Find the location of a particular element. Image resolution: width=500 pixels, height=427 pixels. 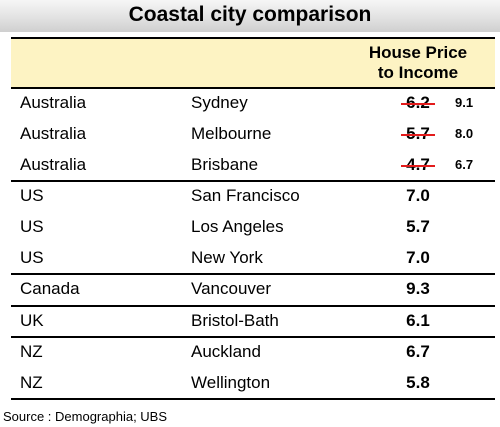

page-title: Coastal city comparison is located at coordinates (250, 14).